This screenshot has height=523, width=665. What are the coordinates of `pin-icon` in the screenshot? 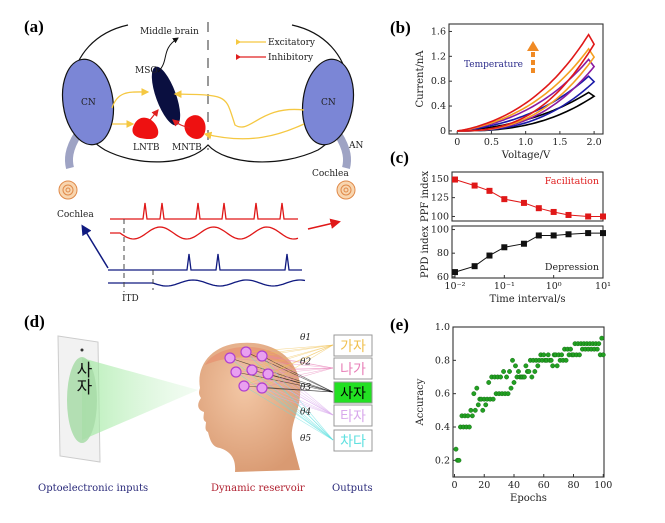 It's located at (82, 350).